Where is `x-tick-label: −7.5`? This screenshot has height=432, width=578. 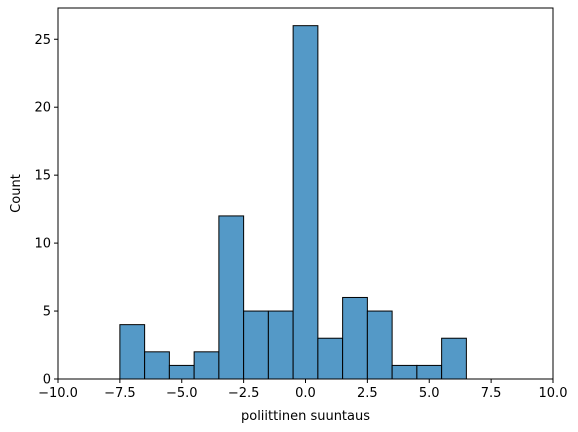 x-tick-label: −7.5 is located at coordinates (120, 393).